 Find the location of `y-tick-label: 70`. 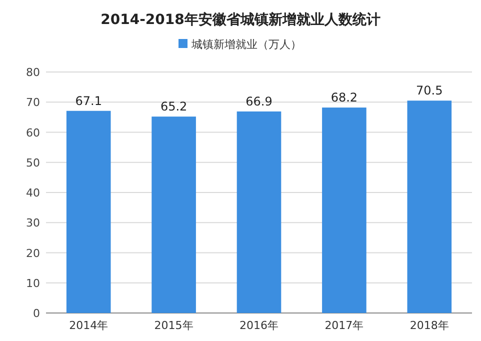

y-tick-label: 70 is located at coordinates (33, 103).